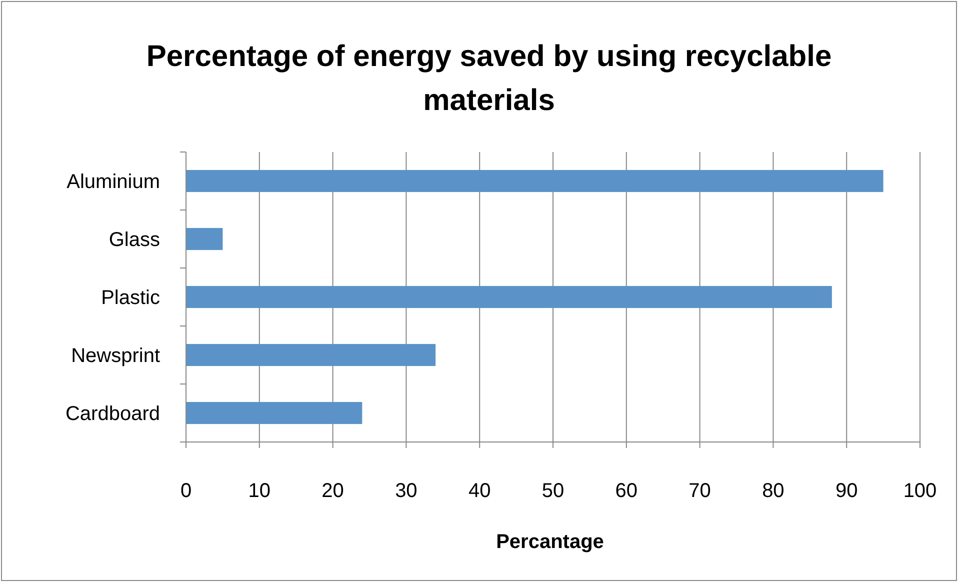 Image resolution: width=958 pixels, height=582 pixels. Describe the element at coordinates (130, 298) in the screenshot. I see `y-tick-label: Plastic` at that location.